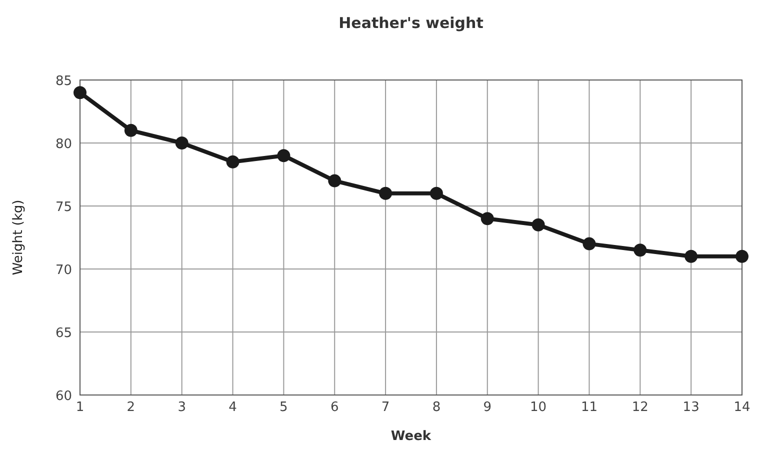 Image resolution: width=757 pixels, height=450 pixels. What do you see at coordinates (334, 407) in the screenshot?
I see `x-tick-label: 6` at bounding box center [334, 407].